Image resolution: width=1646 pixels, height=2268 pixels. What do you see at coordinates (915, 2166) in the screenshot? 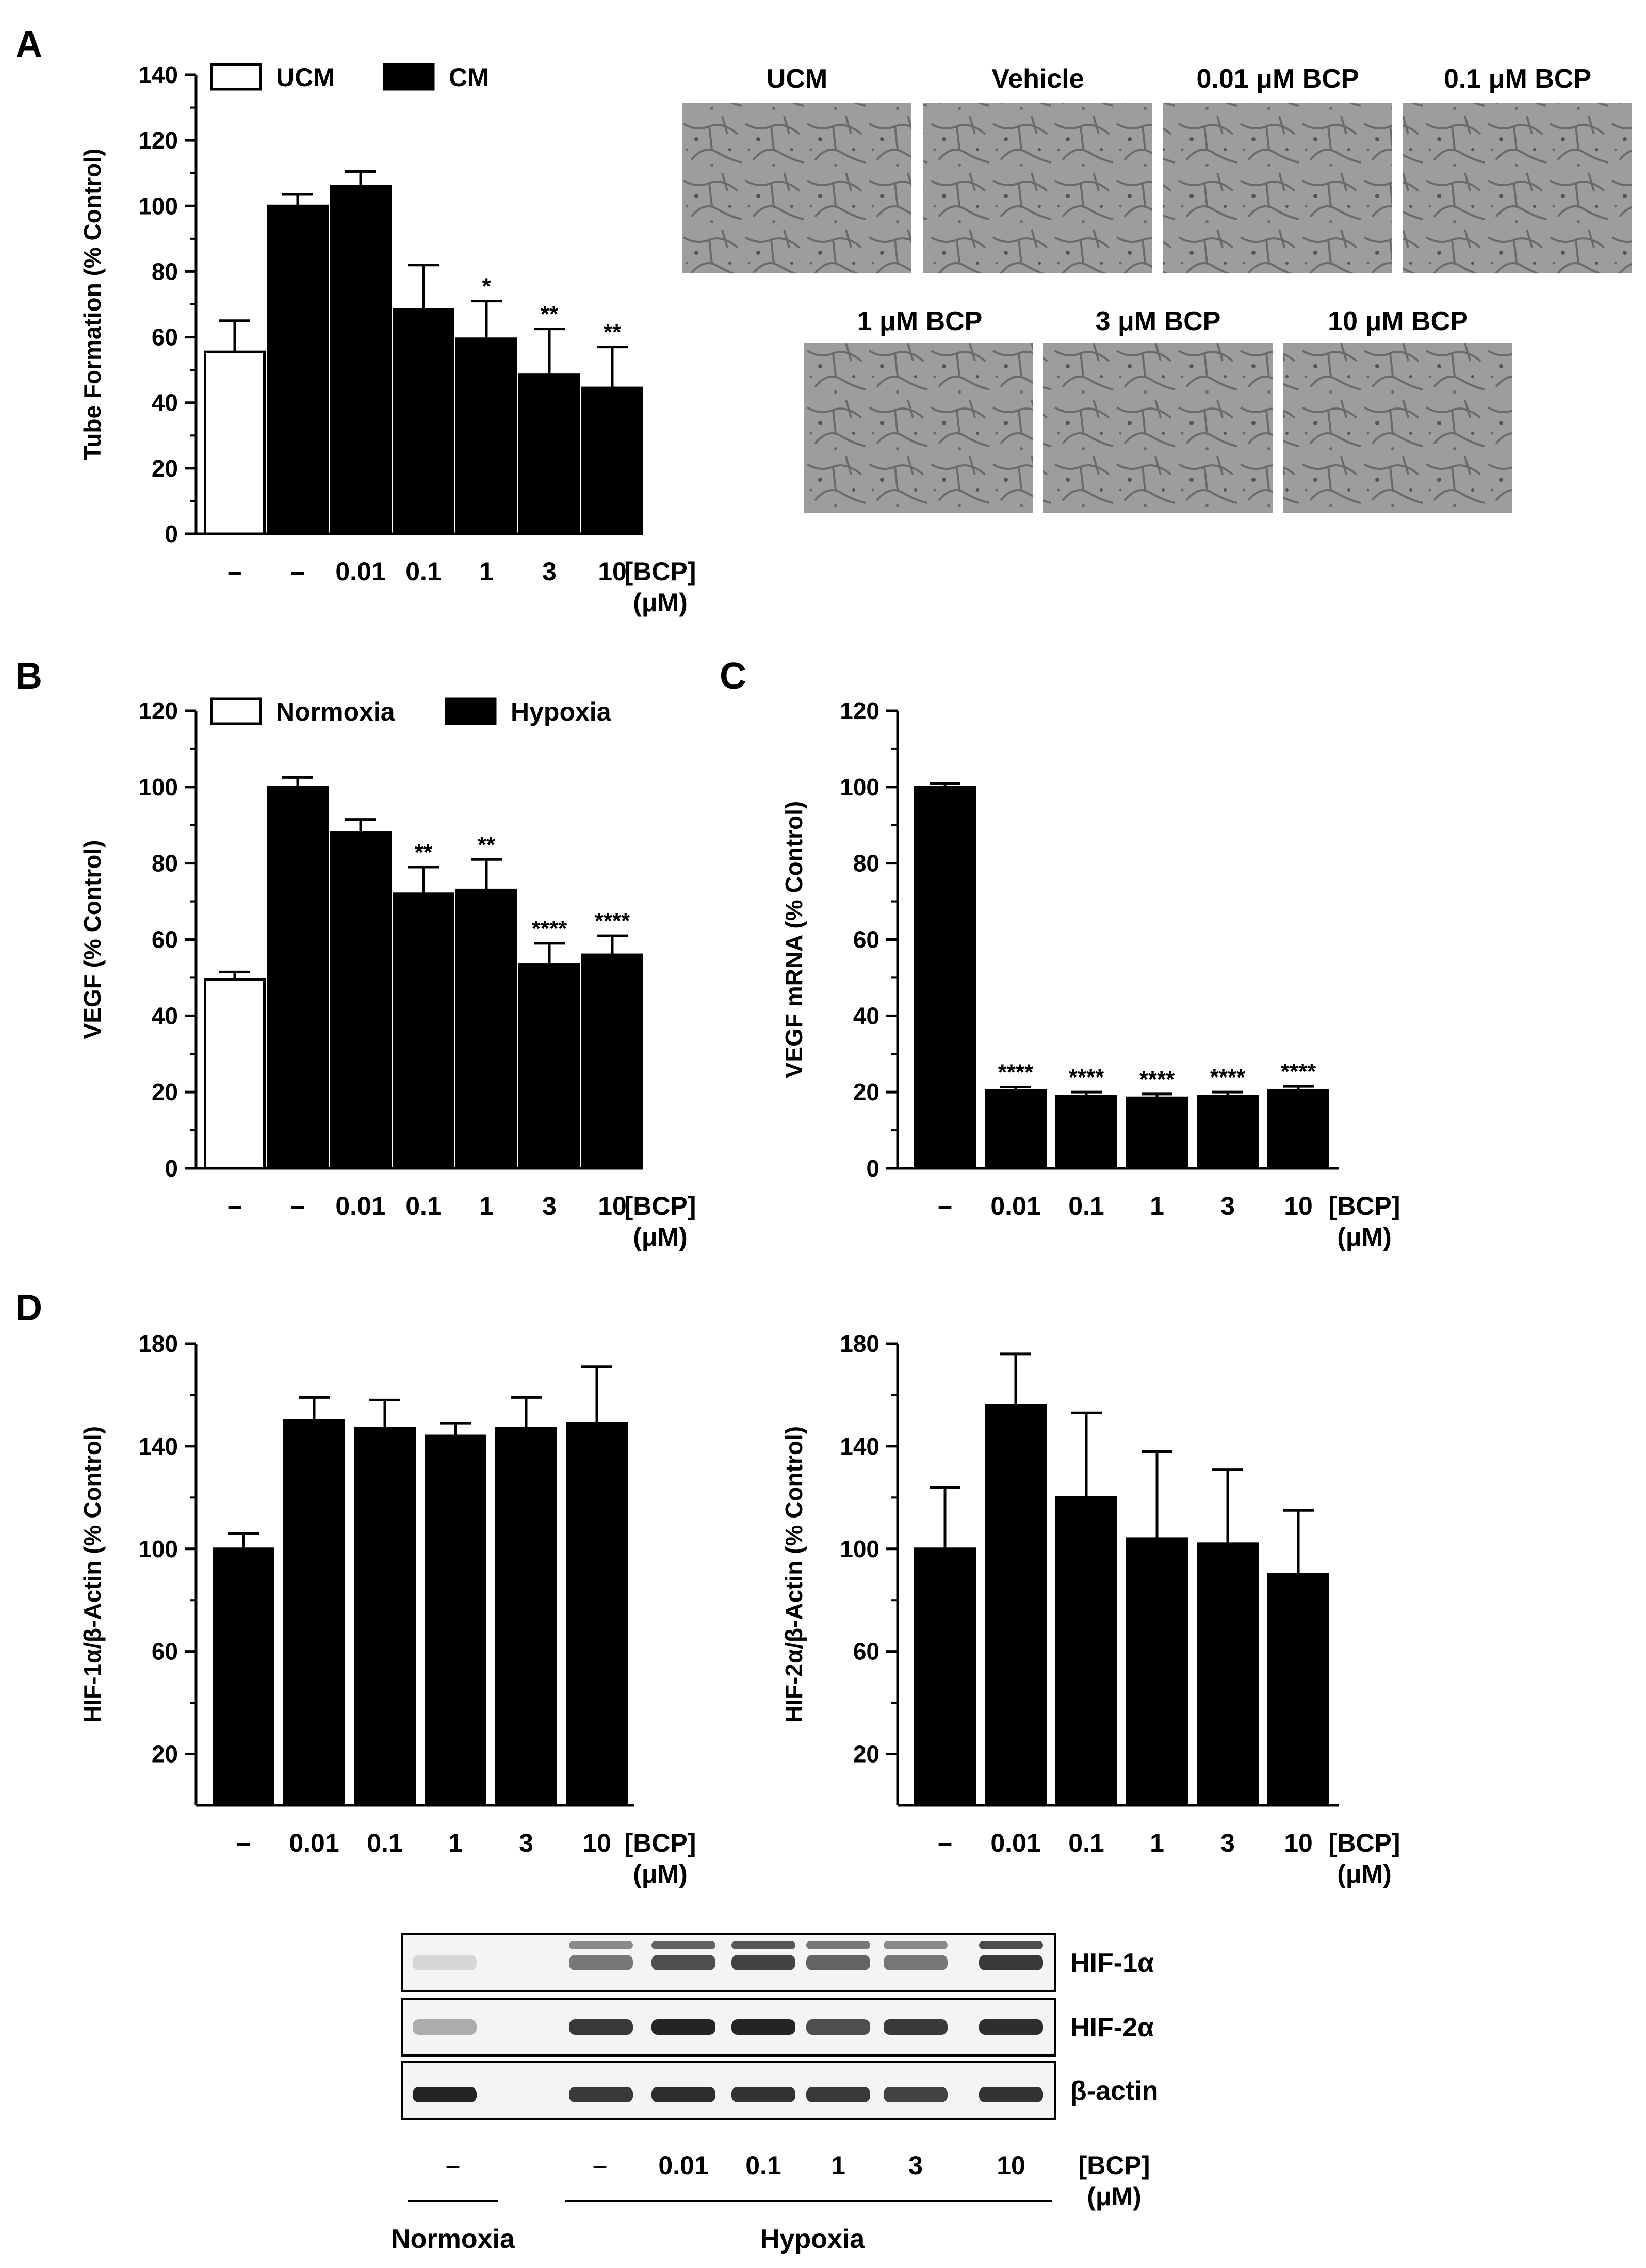
I see `blot-lane-label: 3` at bounding box center [915, 2166].